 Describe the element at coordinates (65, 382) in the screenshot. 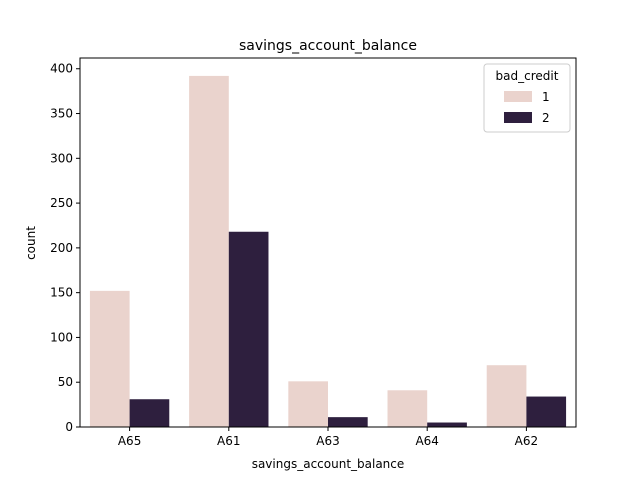

I see `y-tick-label: 50` at that location.